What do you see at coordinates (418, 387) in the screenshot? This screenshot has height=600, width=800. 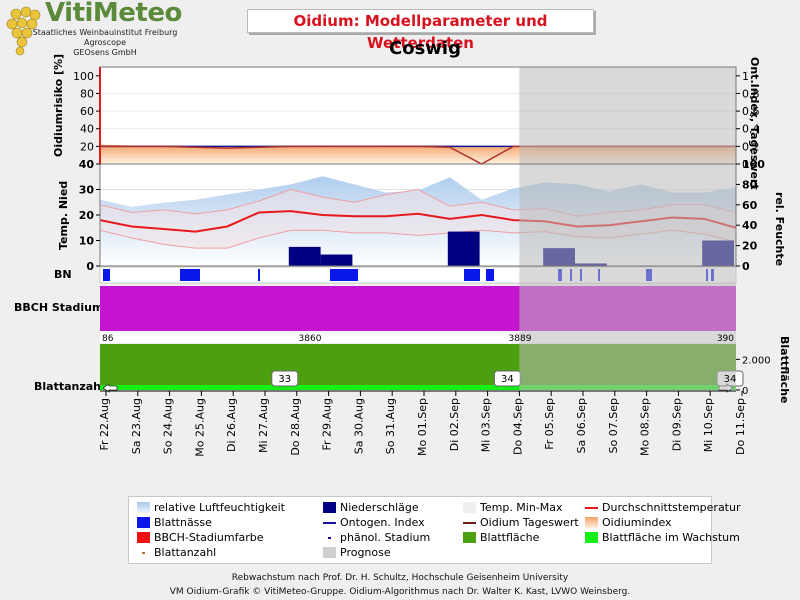 I see `blattflaeche-growth-strip` at bounding box center [418, 387].